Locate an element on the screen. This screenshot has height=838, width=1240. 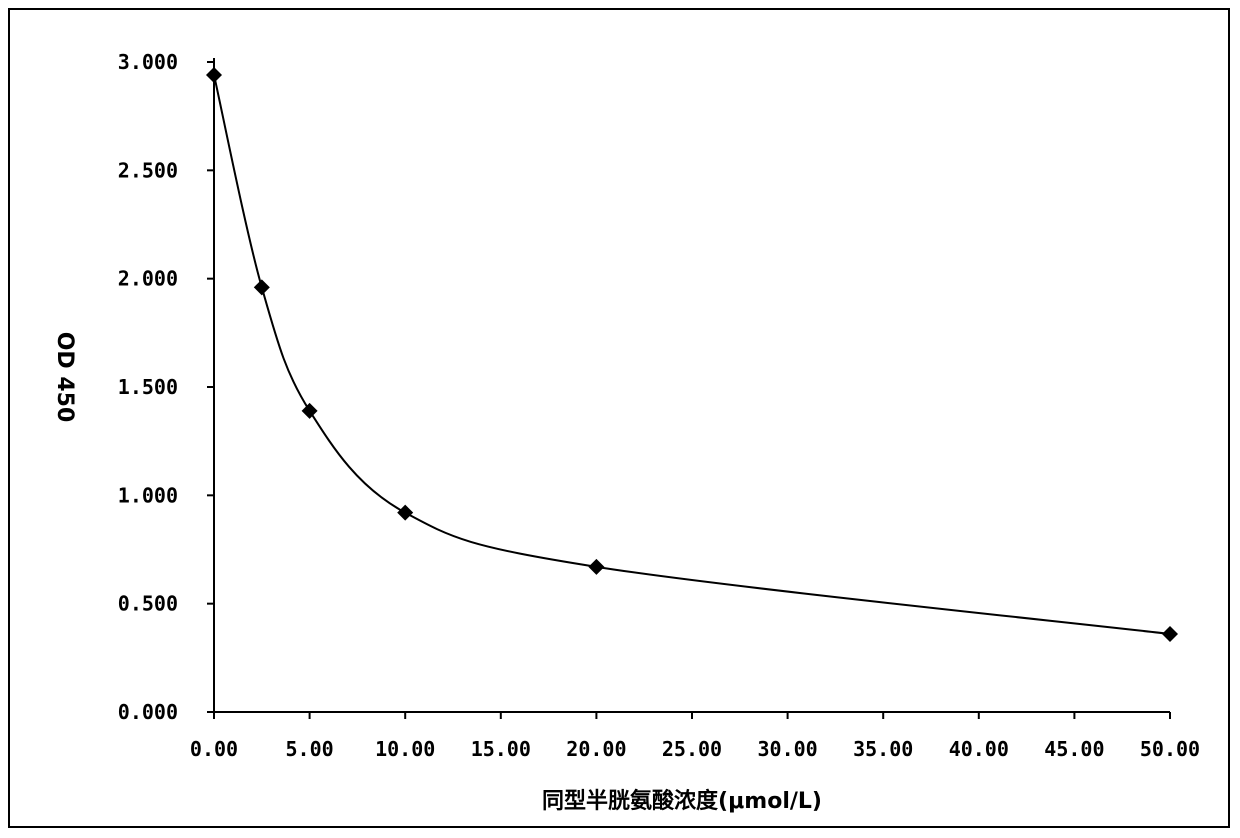
x-tick-label: 20.00 is located at coordinates (596, 749).